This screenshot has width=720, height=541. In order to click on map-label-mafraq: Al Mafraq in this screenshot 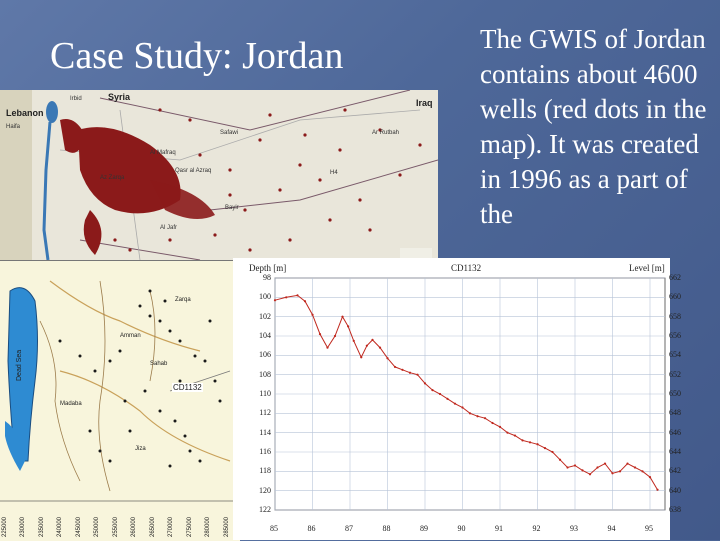, I will do `click(163, 153)`.